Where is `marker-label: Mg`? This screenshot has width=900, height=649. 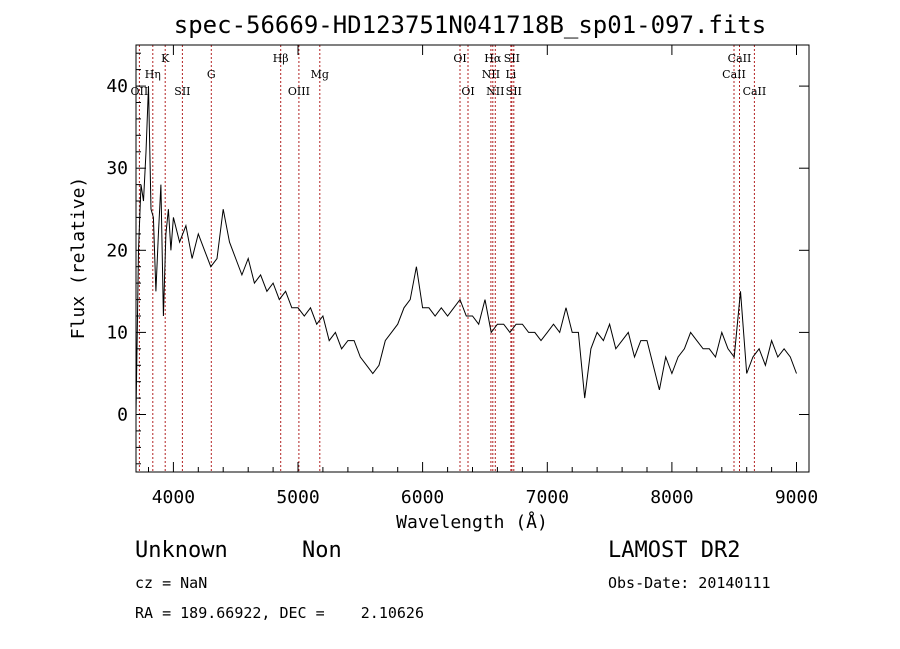
marker-label: Mg is located at coordinates (320, 74).